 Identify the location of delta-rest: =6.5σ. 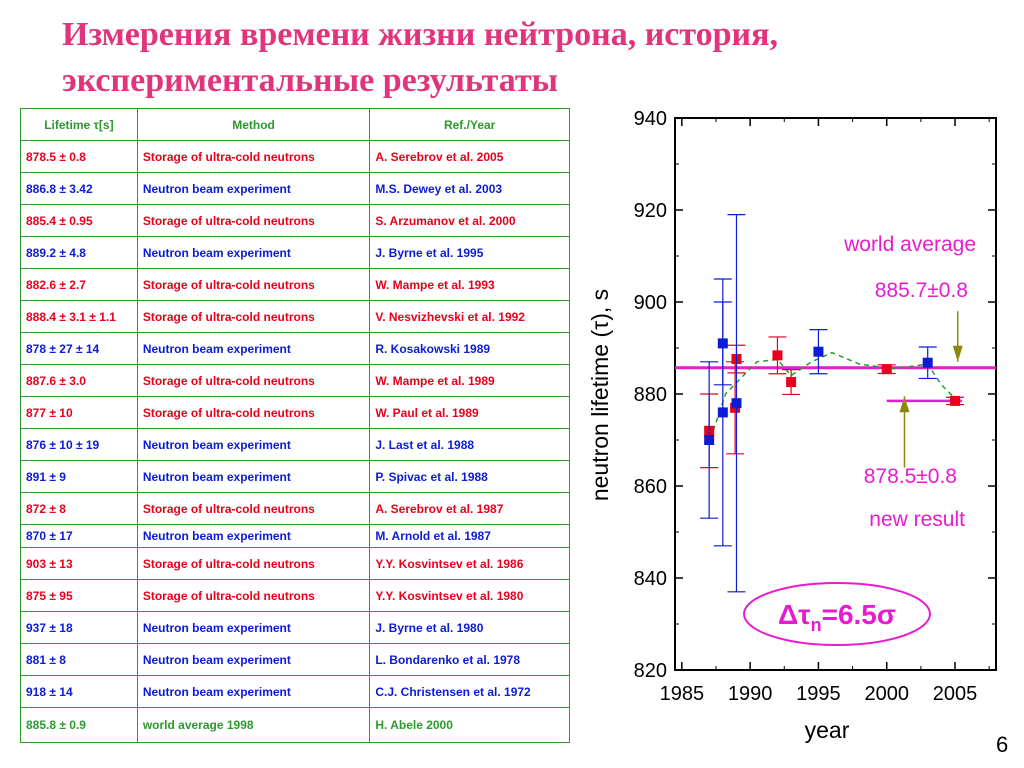
(859, 614).